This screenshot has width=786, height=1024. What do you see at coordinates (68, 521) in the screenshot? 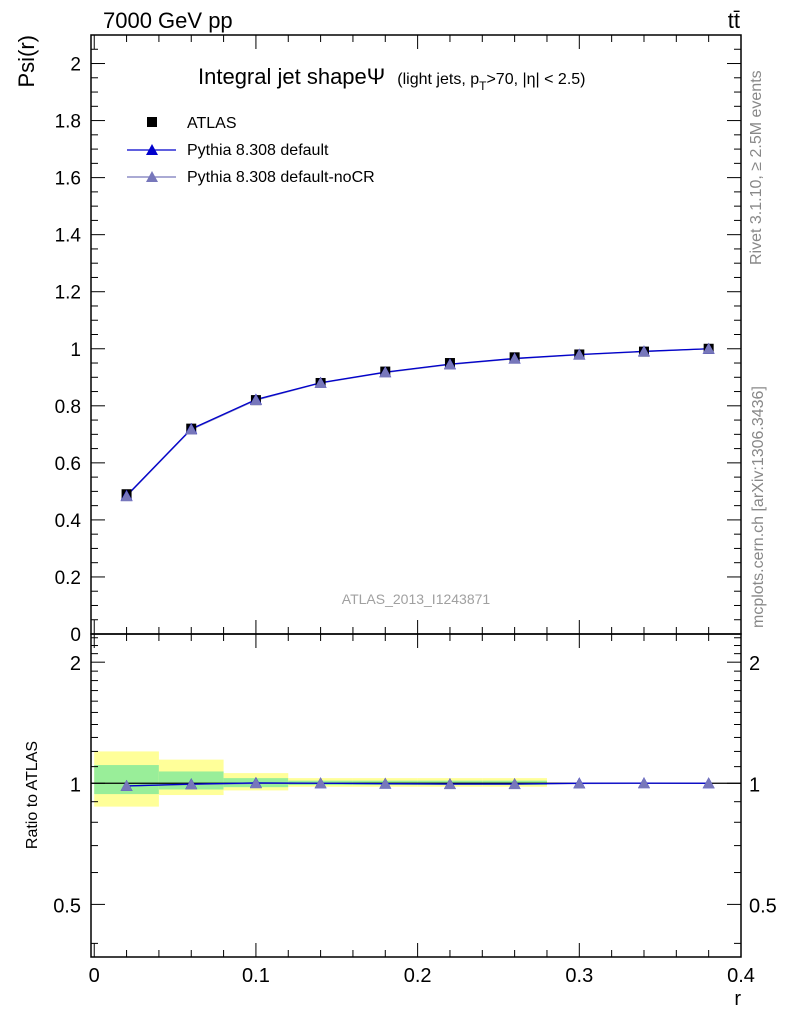
I see `main-y-tick-label: 0.4` at bounding box center [68, 521].